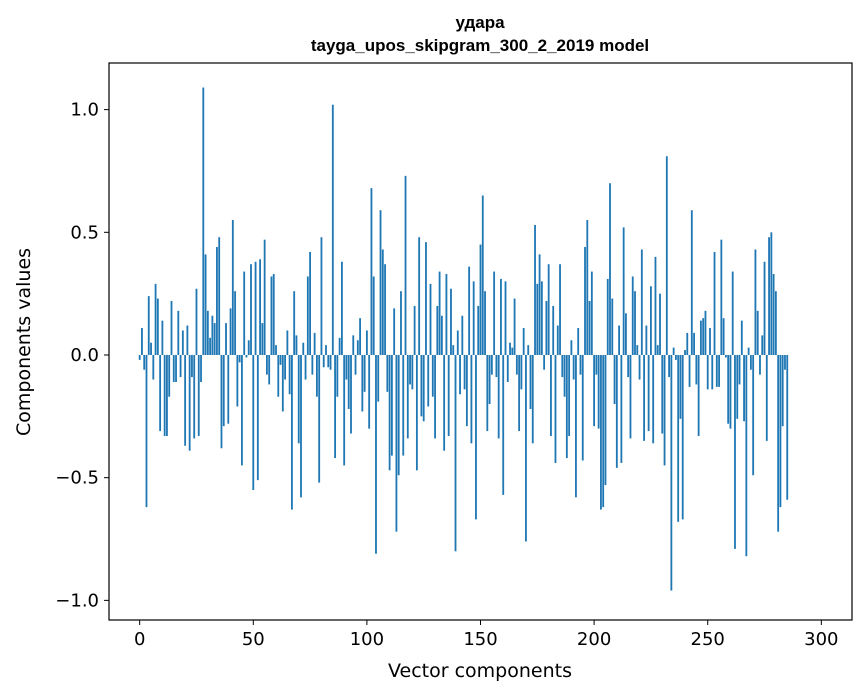 The height and width of the screenshot is (696, 867). I want to click on chart-title-line-2: tayga_upos_skipgram_300_2_2019 model, so click(480, 45).